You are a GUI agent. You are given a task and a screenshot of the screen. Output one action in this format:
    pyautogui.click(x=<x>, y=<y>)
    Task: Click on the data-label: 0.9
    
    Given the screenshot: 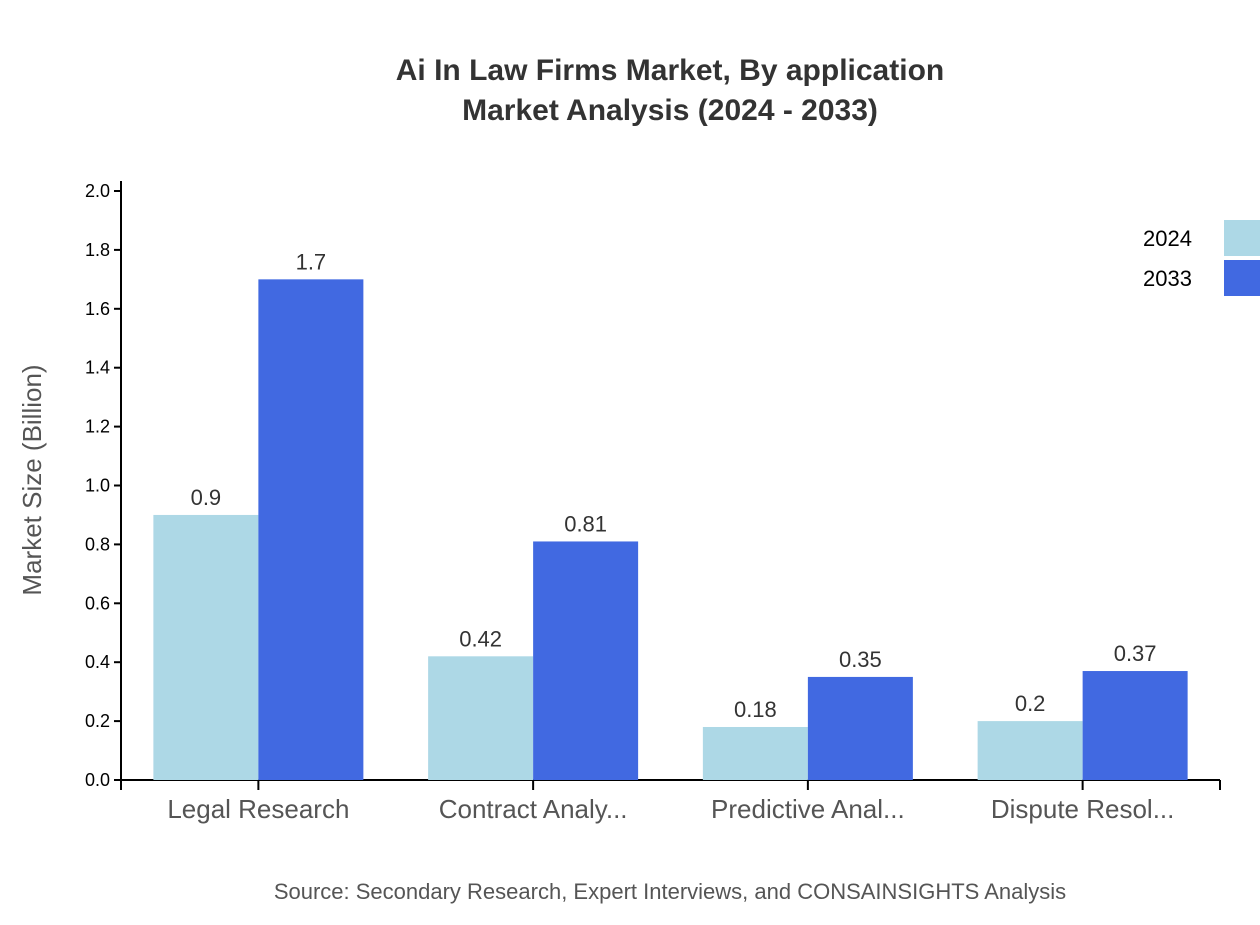 What is the action you would take?
    pyautogui.click(x=206, y=497)
    